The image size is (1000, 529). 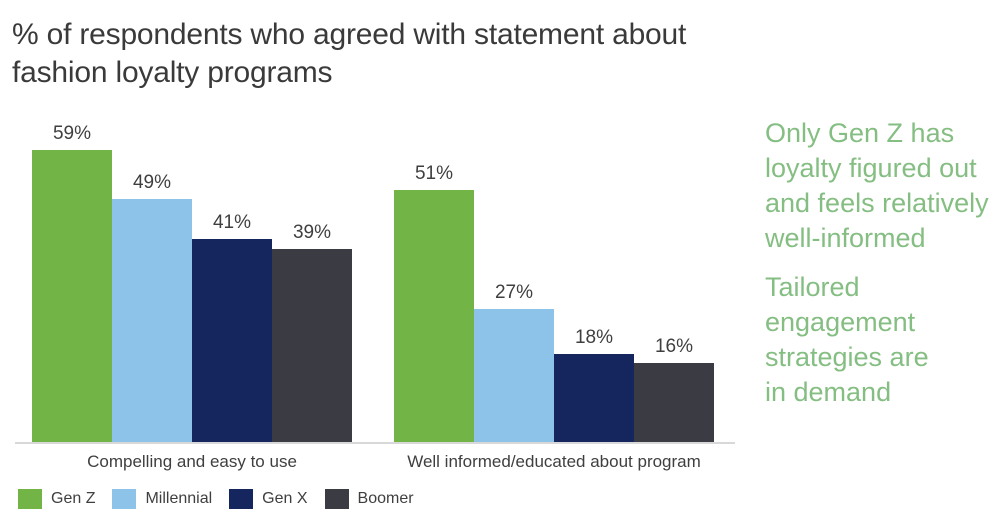 I want to click on annotation-line: in demand, so click(x=828, y=392).